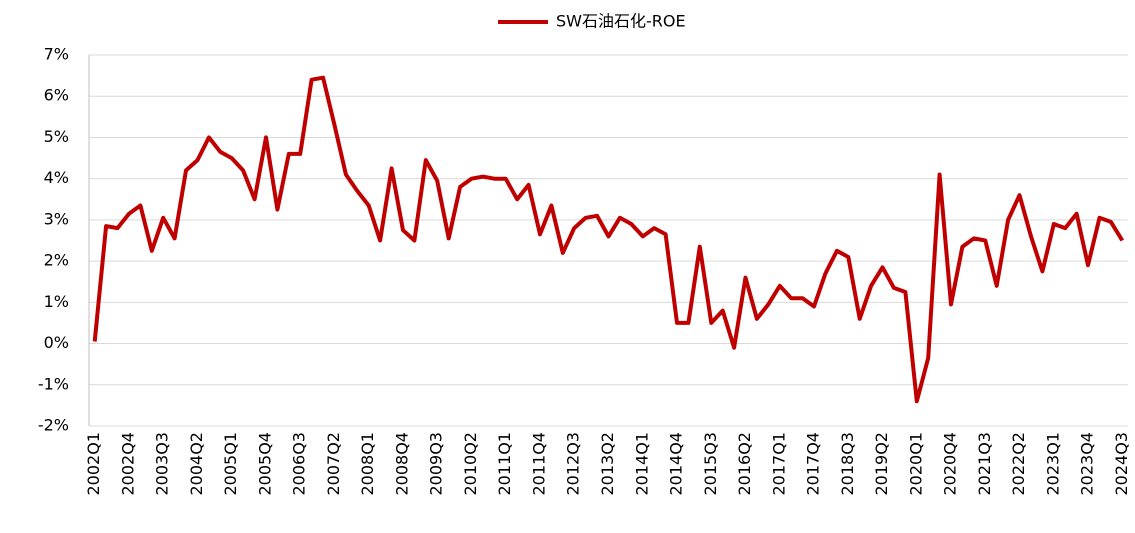  Describe the element at coordinates (950, 464) in the screenshot. I see `x-tick-label: 2020Q4` at that location.